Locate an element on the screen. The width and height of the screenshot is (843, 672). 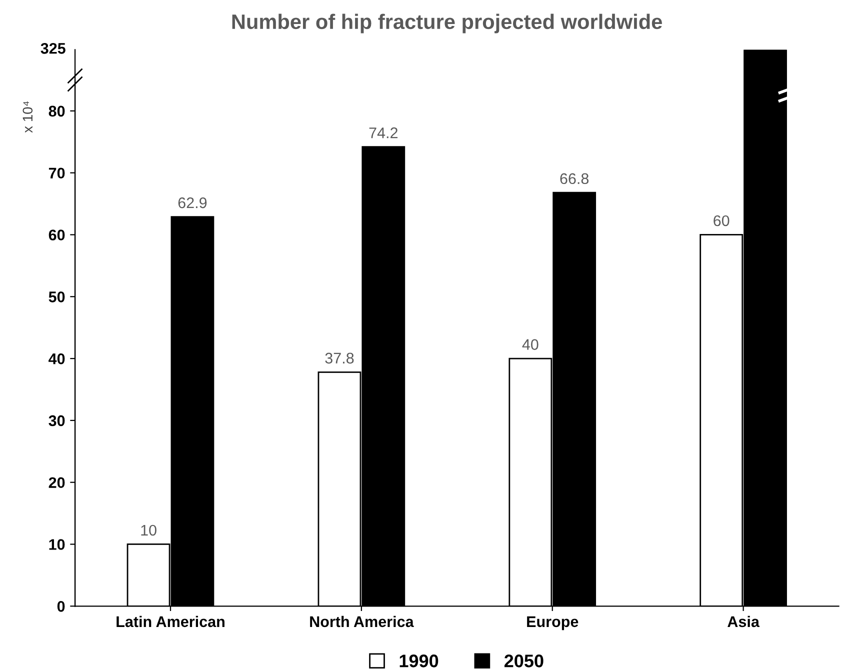
y-tick-label: 0 is located at coordinates (61, 606).